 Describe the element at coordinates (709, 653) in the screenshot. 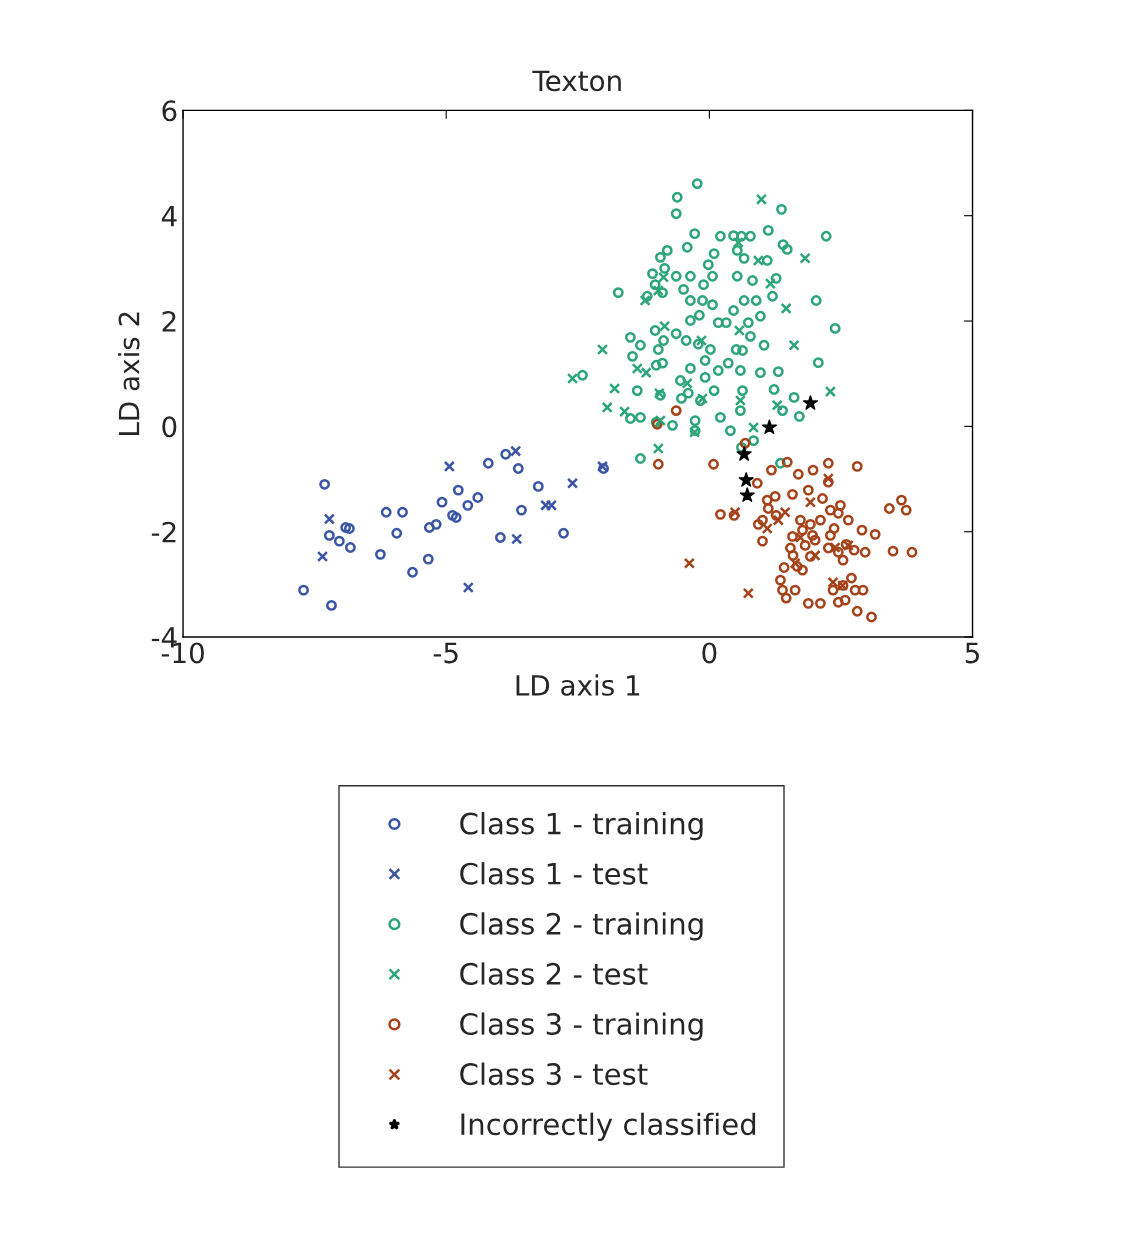

I see `x-tick-label: 0` at that location.